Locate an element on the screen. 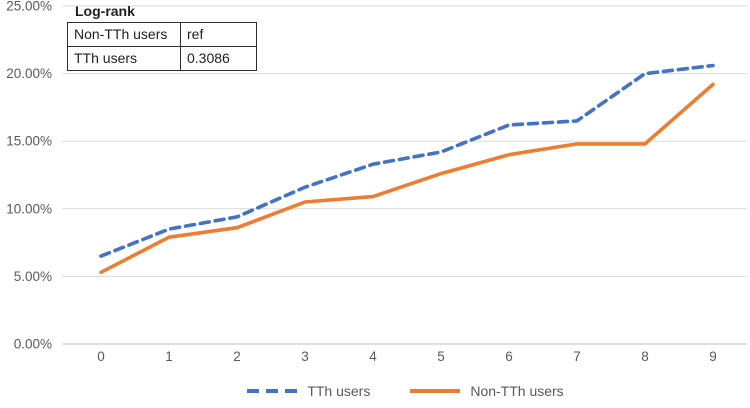 This screenshot has height=408, width=750. x-tick-label: 7 is located at coordinates (577, 356).